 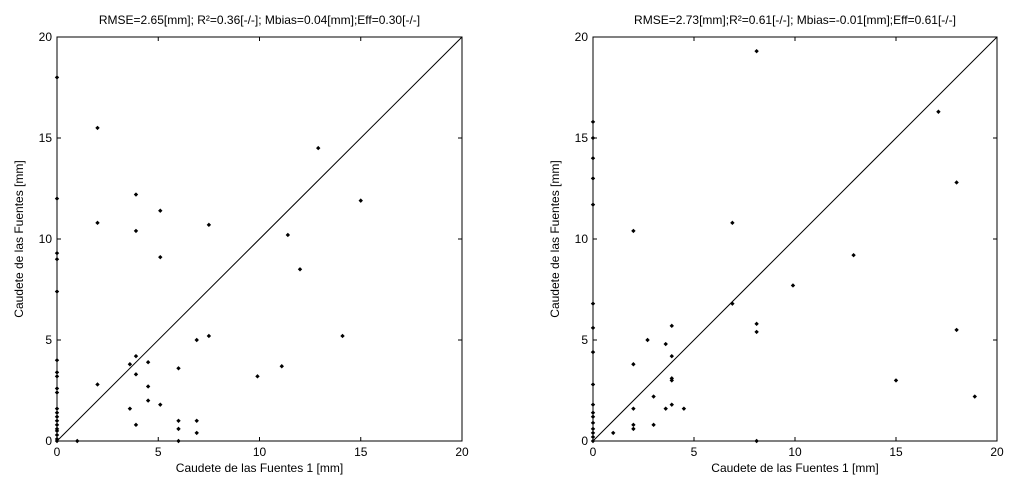 What do you see at coordinates (158, 452) in the screenshot?
I see `x-tick-label: 5` at bounding box center [158, 452].